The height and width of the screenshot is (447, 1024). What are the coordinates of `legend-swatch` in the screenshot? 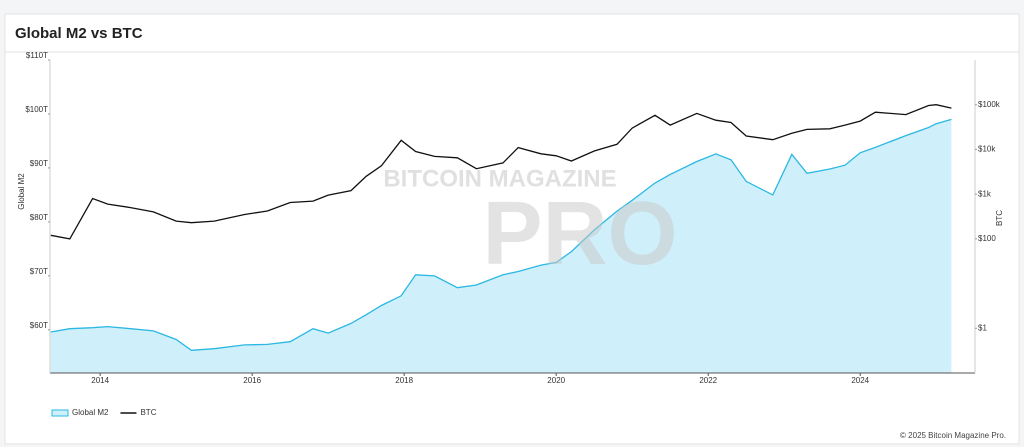 It's located at (60, 413).